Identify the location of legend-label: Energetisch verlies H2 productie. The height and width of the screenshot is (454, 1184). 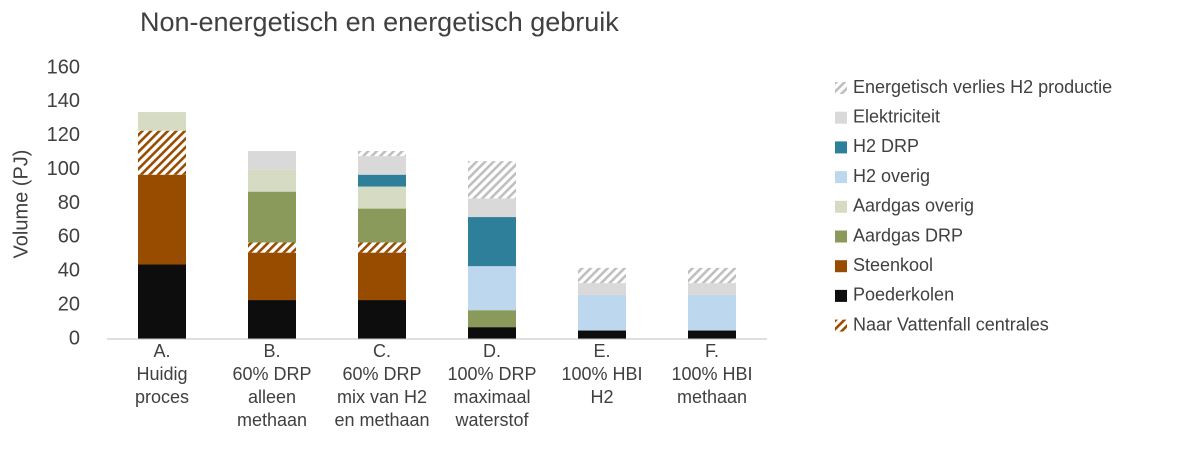
(982, 87).